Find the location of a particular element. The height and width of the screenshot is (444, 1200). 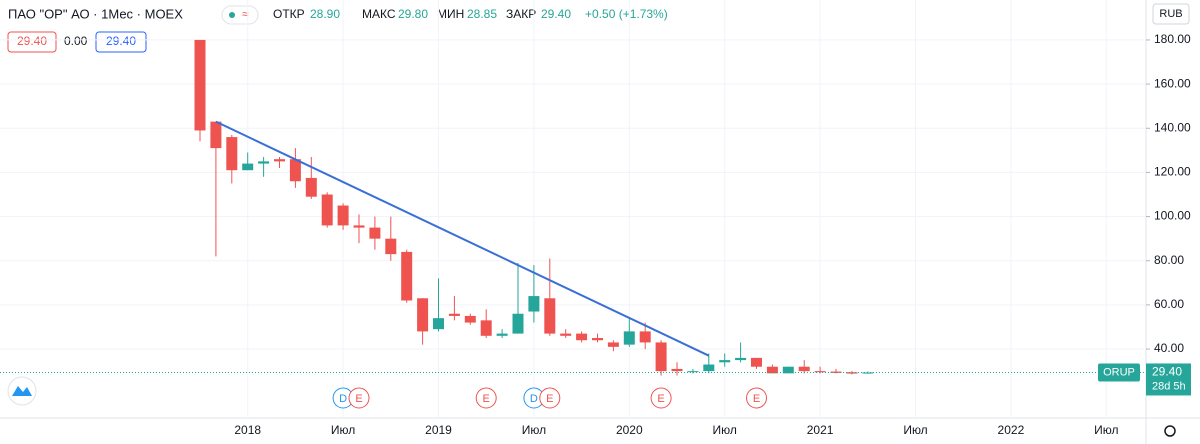

price-tag is located at coordinates (1168, 379).